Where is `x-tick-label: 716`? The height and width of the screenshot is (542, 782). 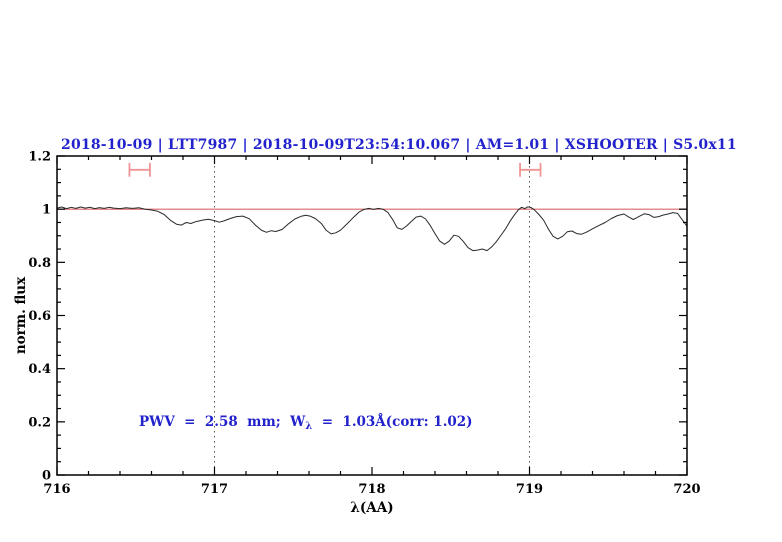
x-tick-label: 716 is located at coordinates (56, 489).